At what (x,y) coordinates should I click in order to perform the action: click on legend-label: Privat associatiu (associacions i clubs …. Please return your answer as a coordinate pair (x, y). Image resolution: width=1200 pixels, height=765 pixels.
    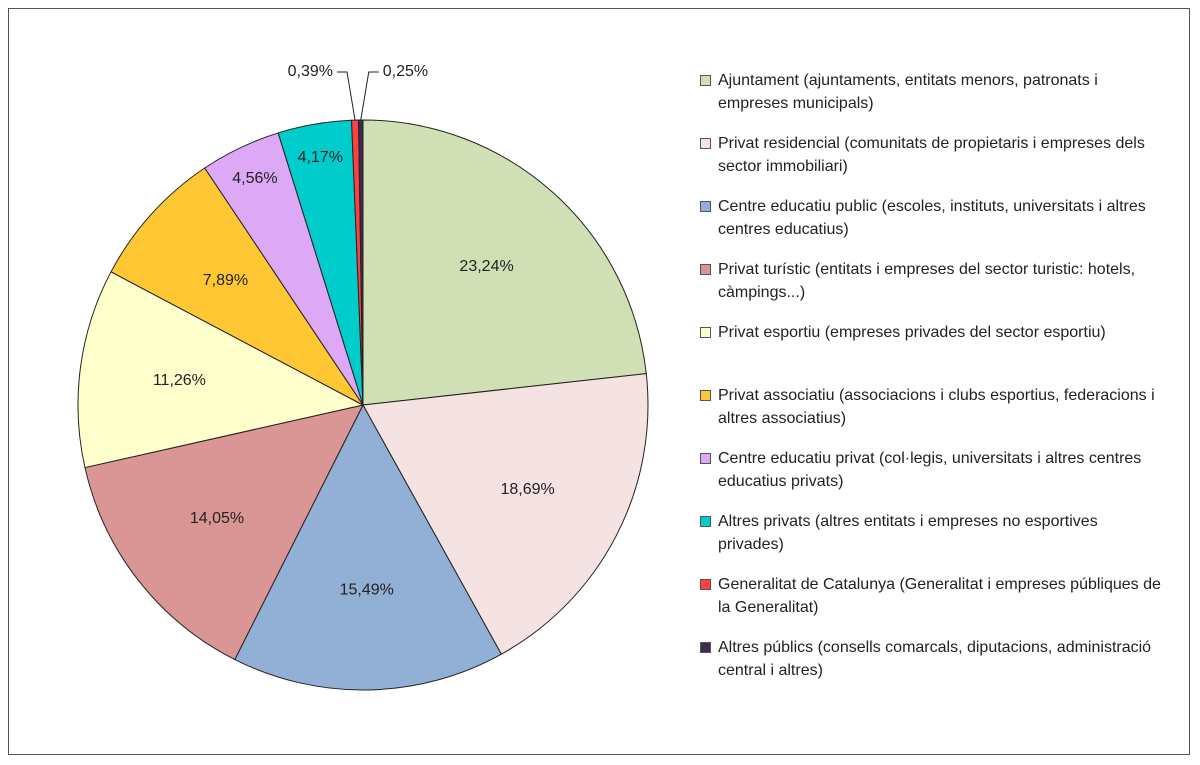
    Looking at the image, I should click on (936, 407).